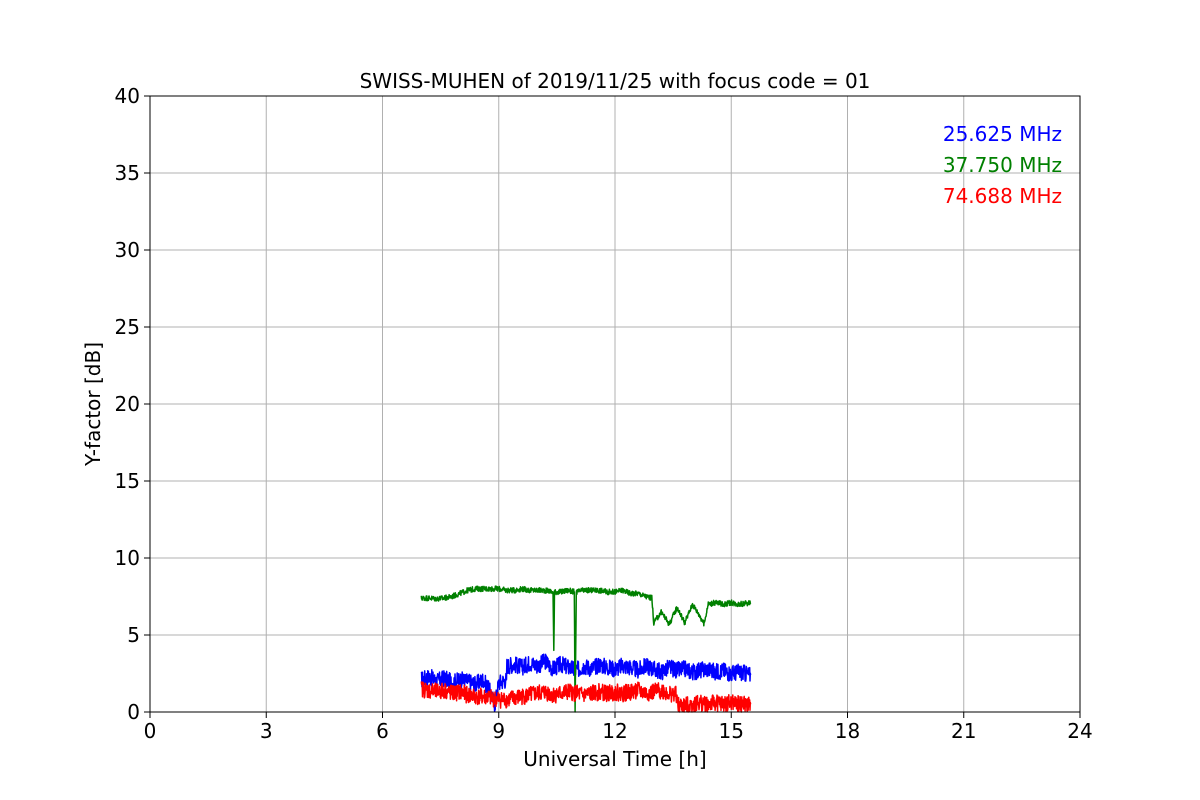 The height and width of the screenshot is (800, 1200). I want to click on y-tick-label: 40, so click(127, 96).